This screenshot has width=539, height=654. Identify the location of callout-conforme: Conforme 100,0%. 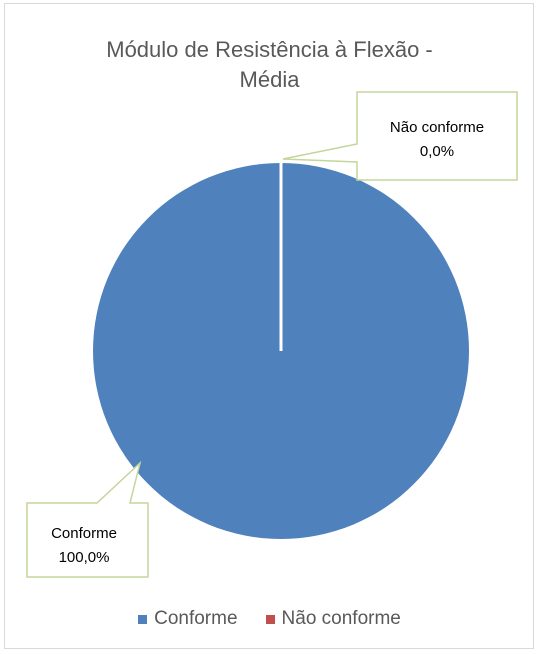
(87, 519).